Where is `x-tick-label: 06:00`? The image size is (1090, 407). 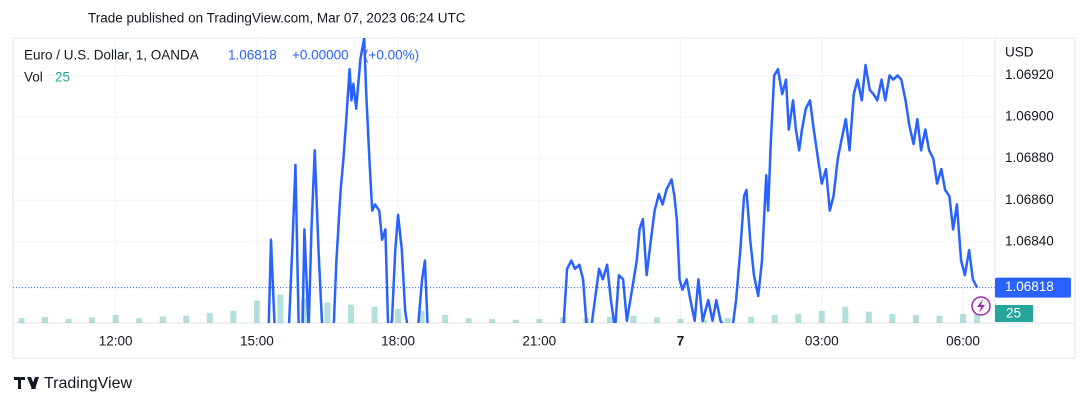 x-tick-label: 06:00 is located at coordinates (963, 341).